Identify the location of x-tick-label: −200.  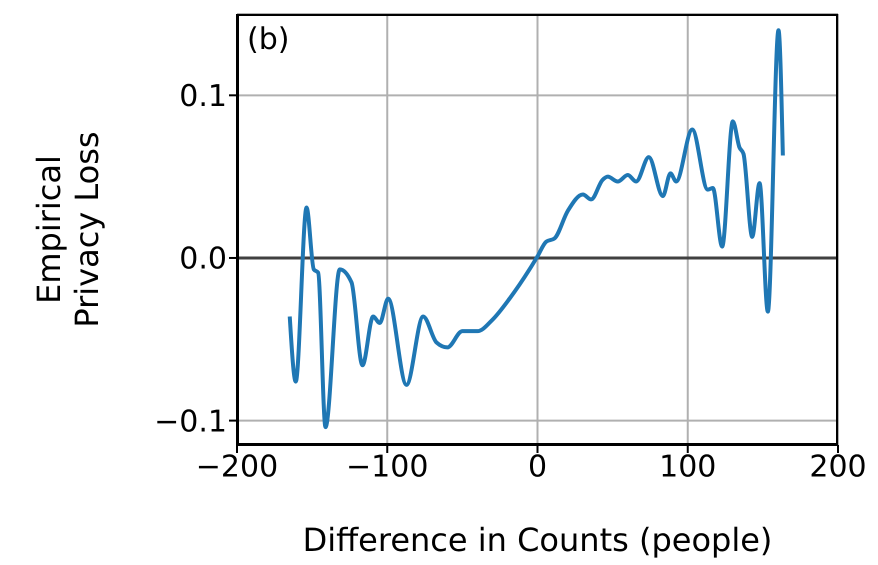
(237, 466).